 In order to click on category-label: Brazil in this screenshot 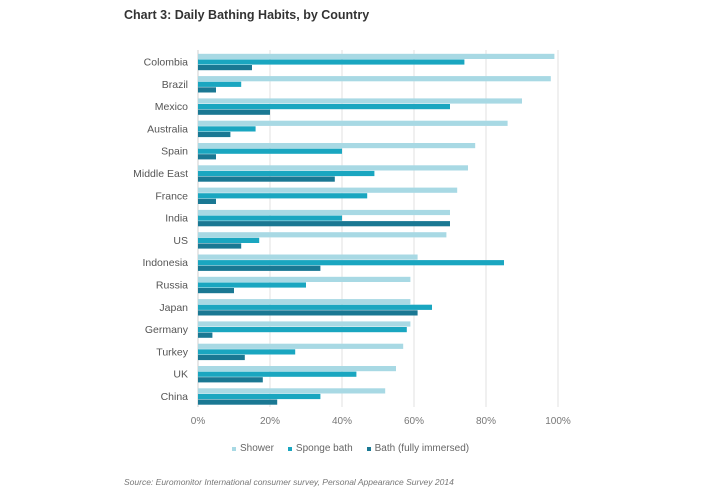, I will do `click(175, 85)`.